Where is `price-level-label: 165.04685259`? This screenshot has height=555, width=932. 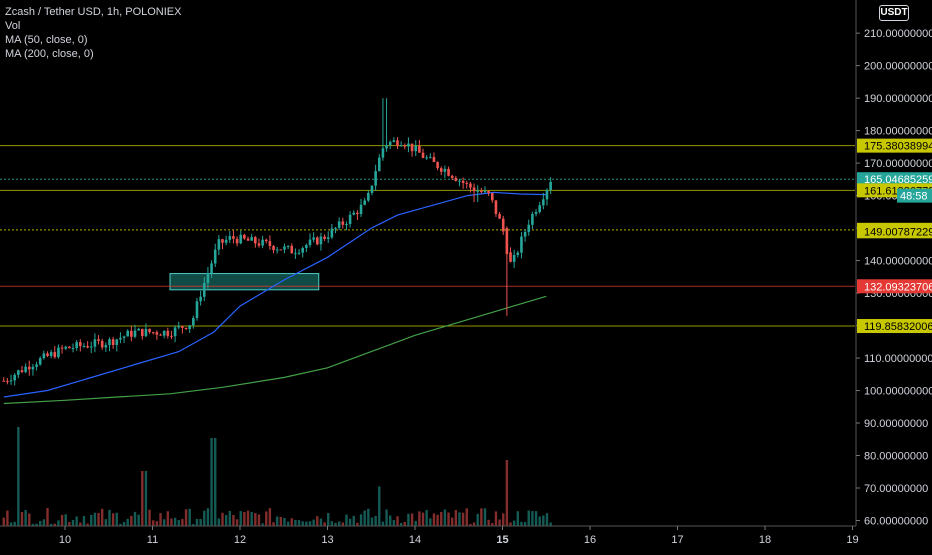
price-level-label: 165.04685259 is located at coordinates (898, 180).